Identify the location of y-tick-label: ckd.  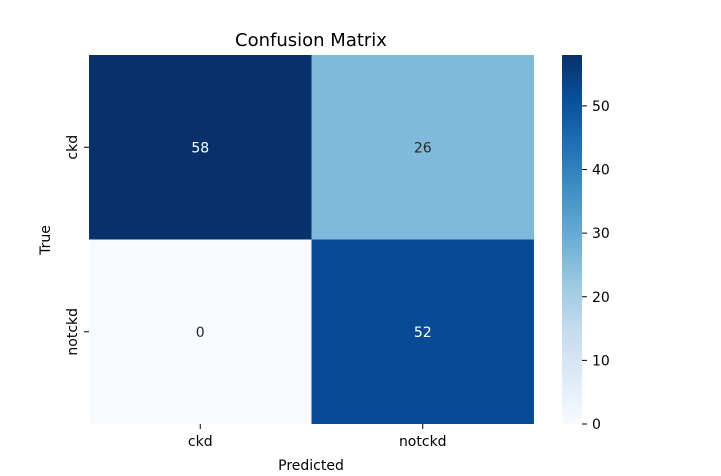
(73, 147).